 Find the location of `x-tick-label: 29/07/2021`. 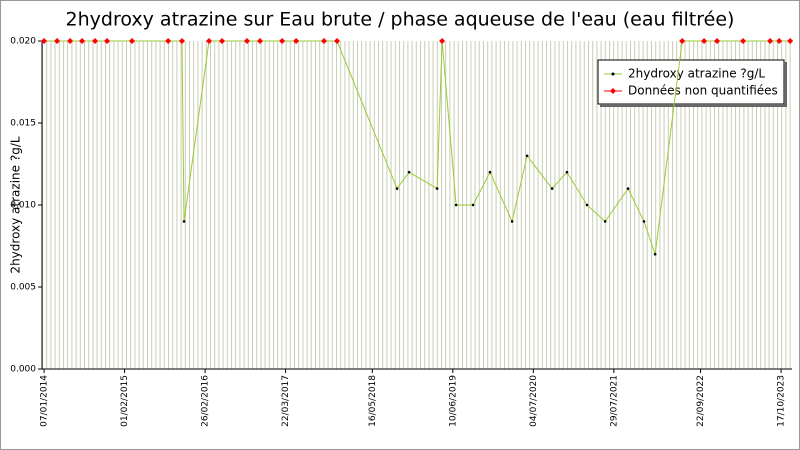

x-tick-label: 29/07/2021 is located at coordinates (614, 401).